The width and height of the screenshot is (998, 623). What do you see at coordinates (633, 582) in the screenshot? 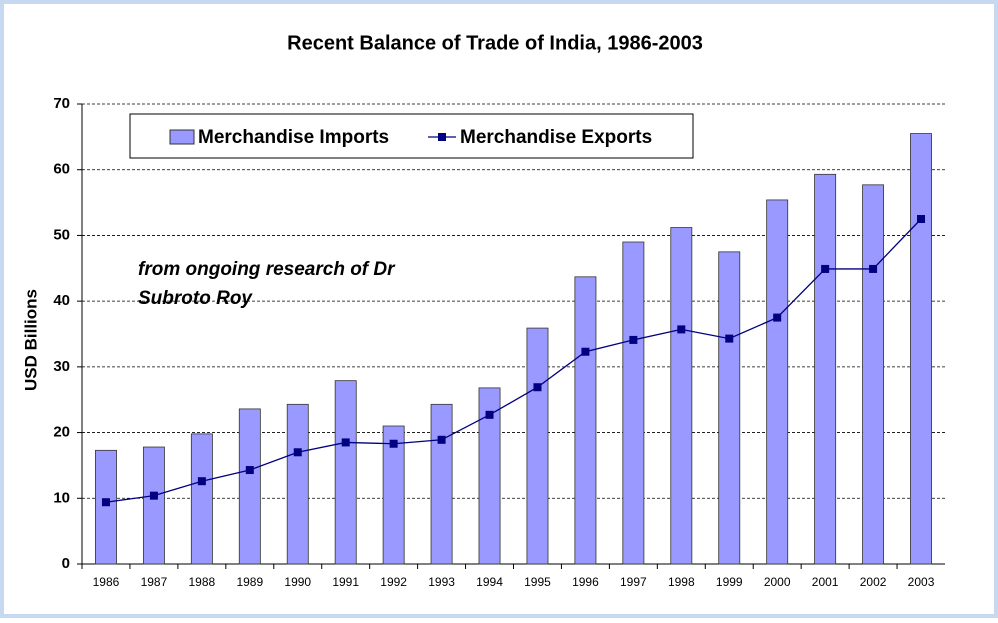
I see `x-tick-label: 1997` at bounding box center [633, 582].